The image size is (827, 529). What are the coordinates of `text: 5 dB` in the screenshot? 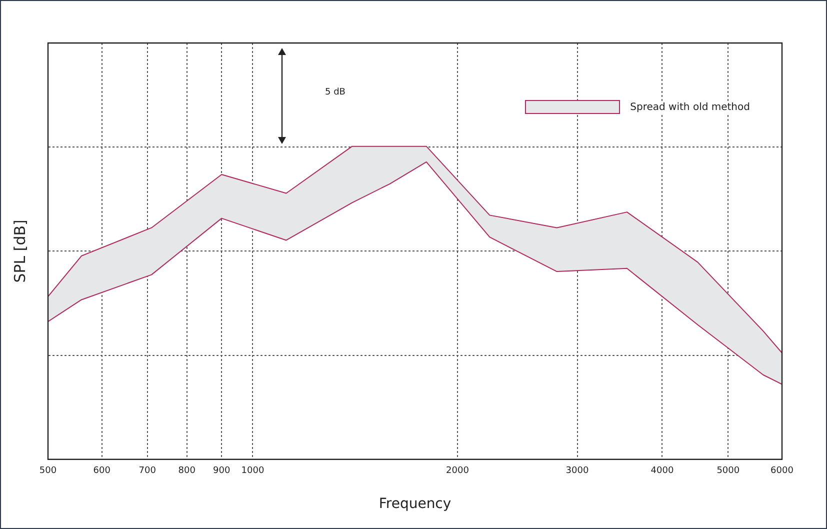 It's located at (335, 92).